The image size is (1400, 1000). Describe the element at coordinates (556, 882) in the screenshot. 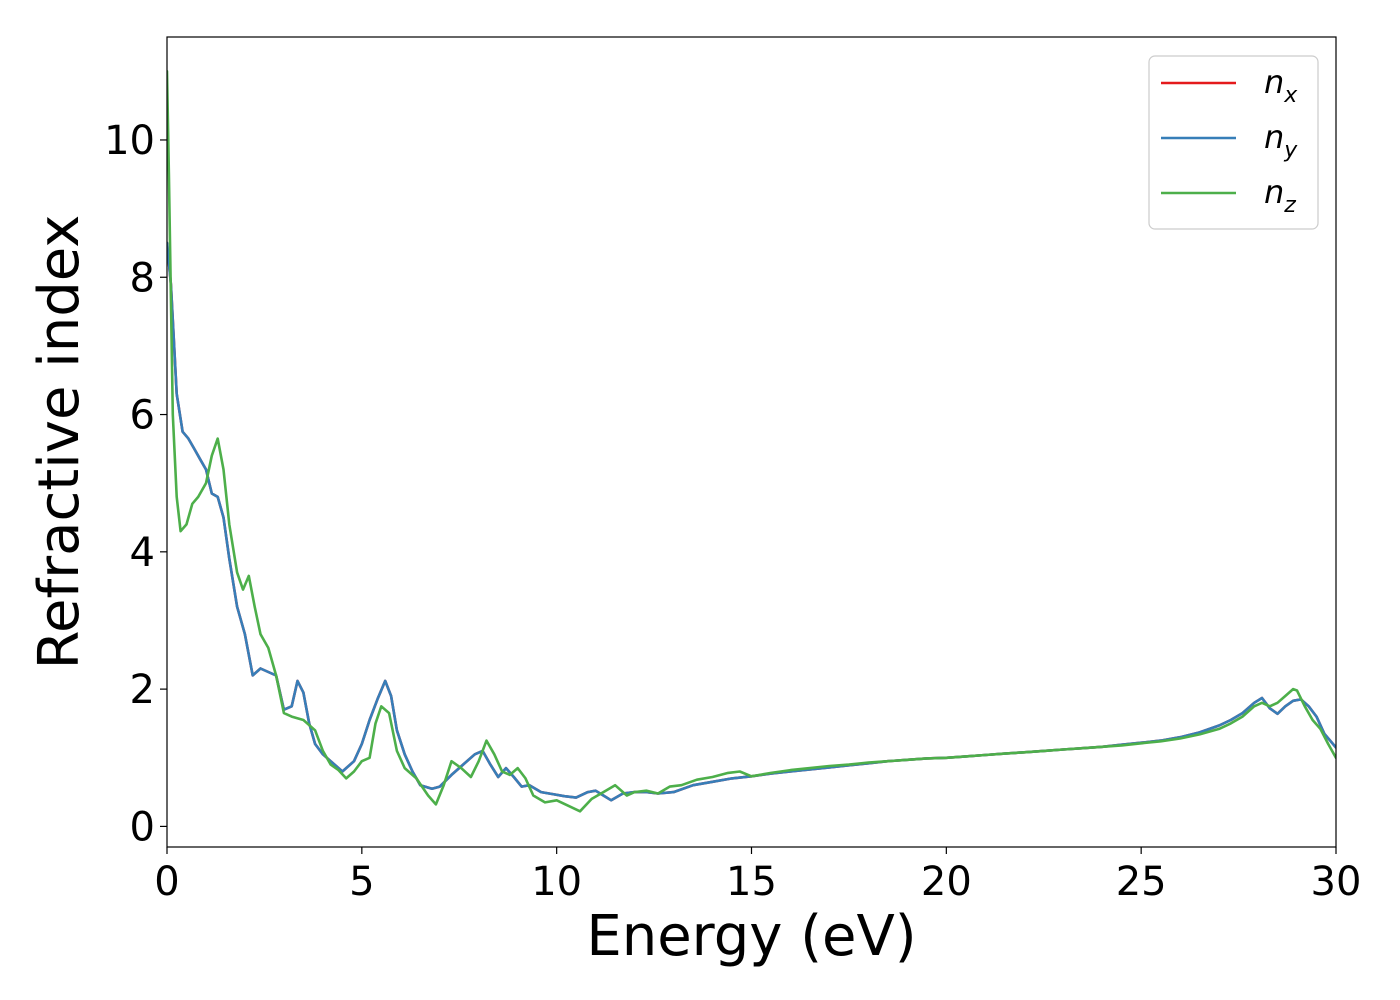

I see `x-tick-label: 10` at that location.